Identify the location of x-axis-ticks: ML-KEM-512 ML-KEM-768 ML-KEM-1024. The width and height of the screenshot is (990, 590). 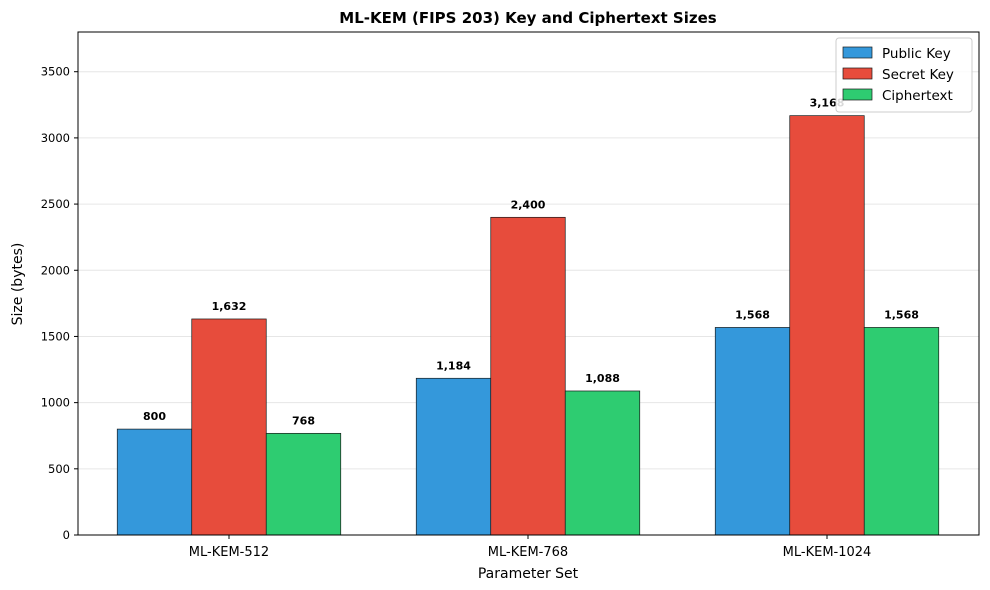
(530, 547).